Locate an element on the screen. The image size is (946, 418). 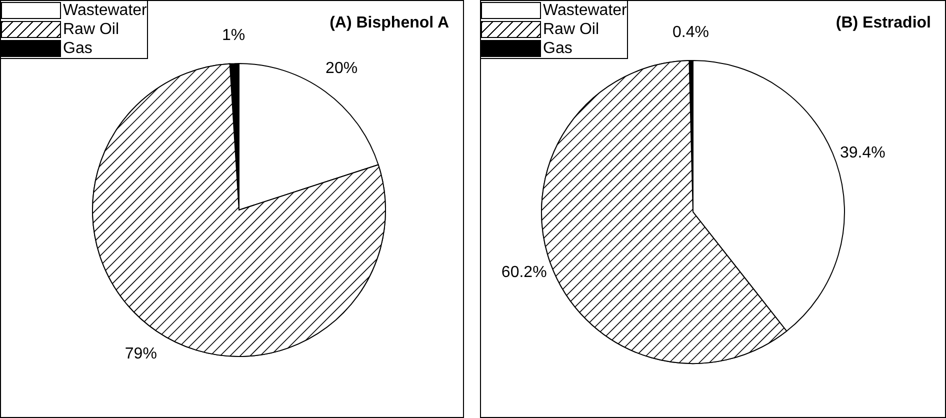
data-label: 39.4% is located at coordinates (863, 153).